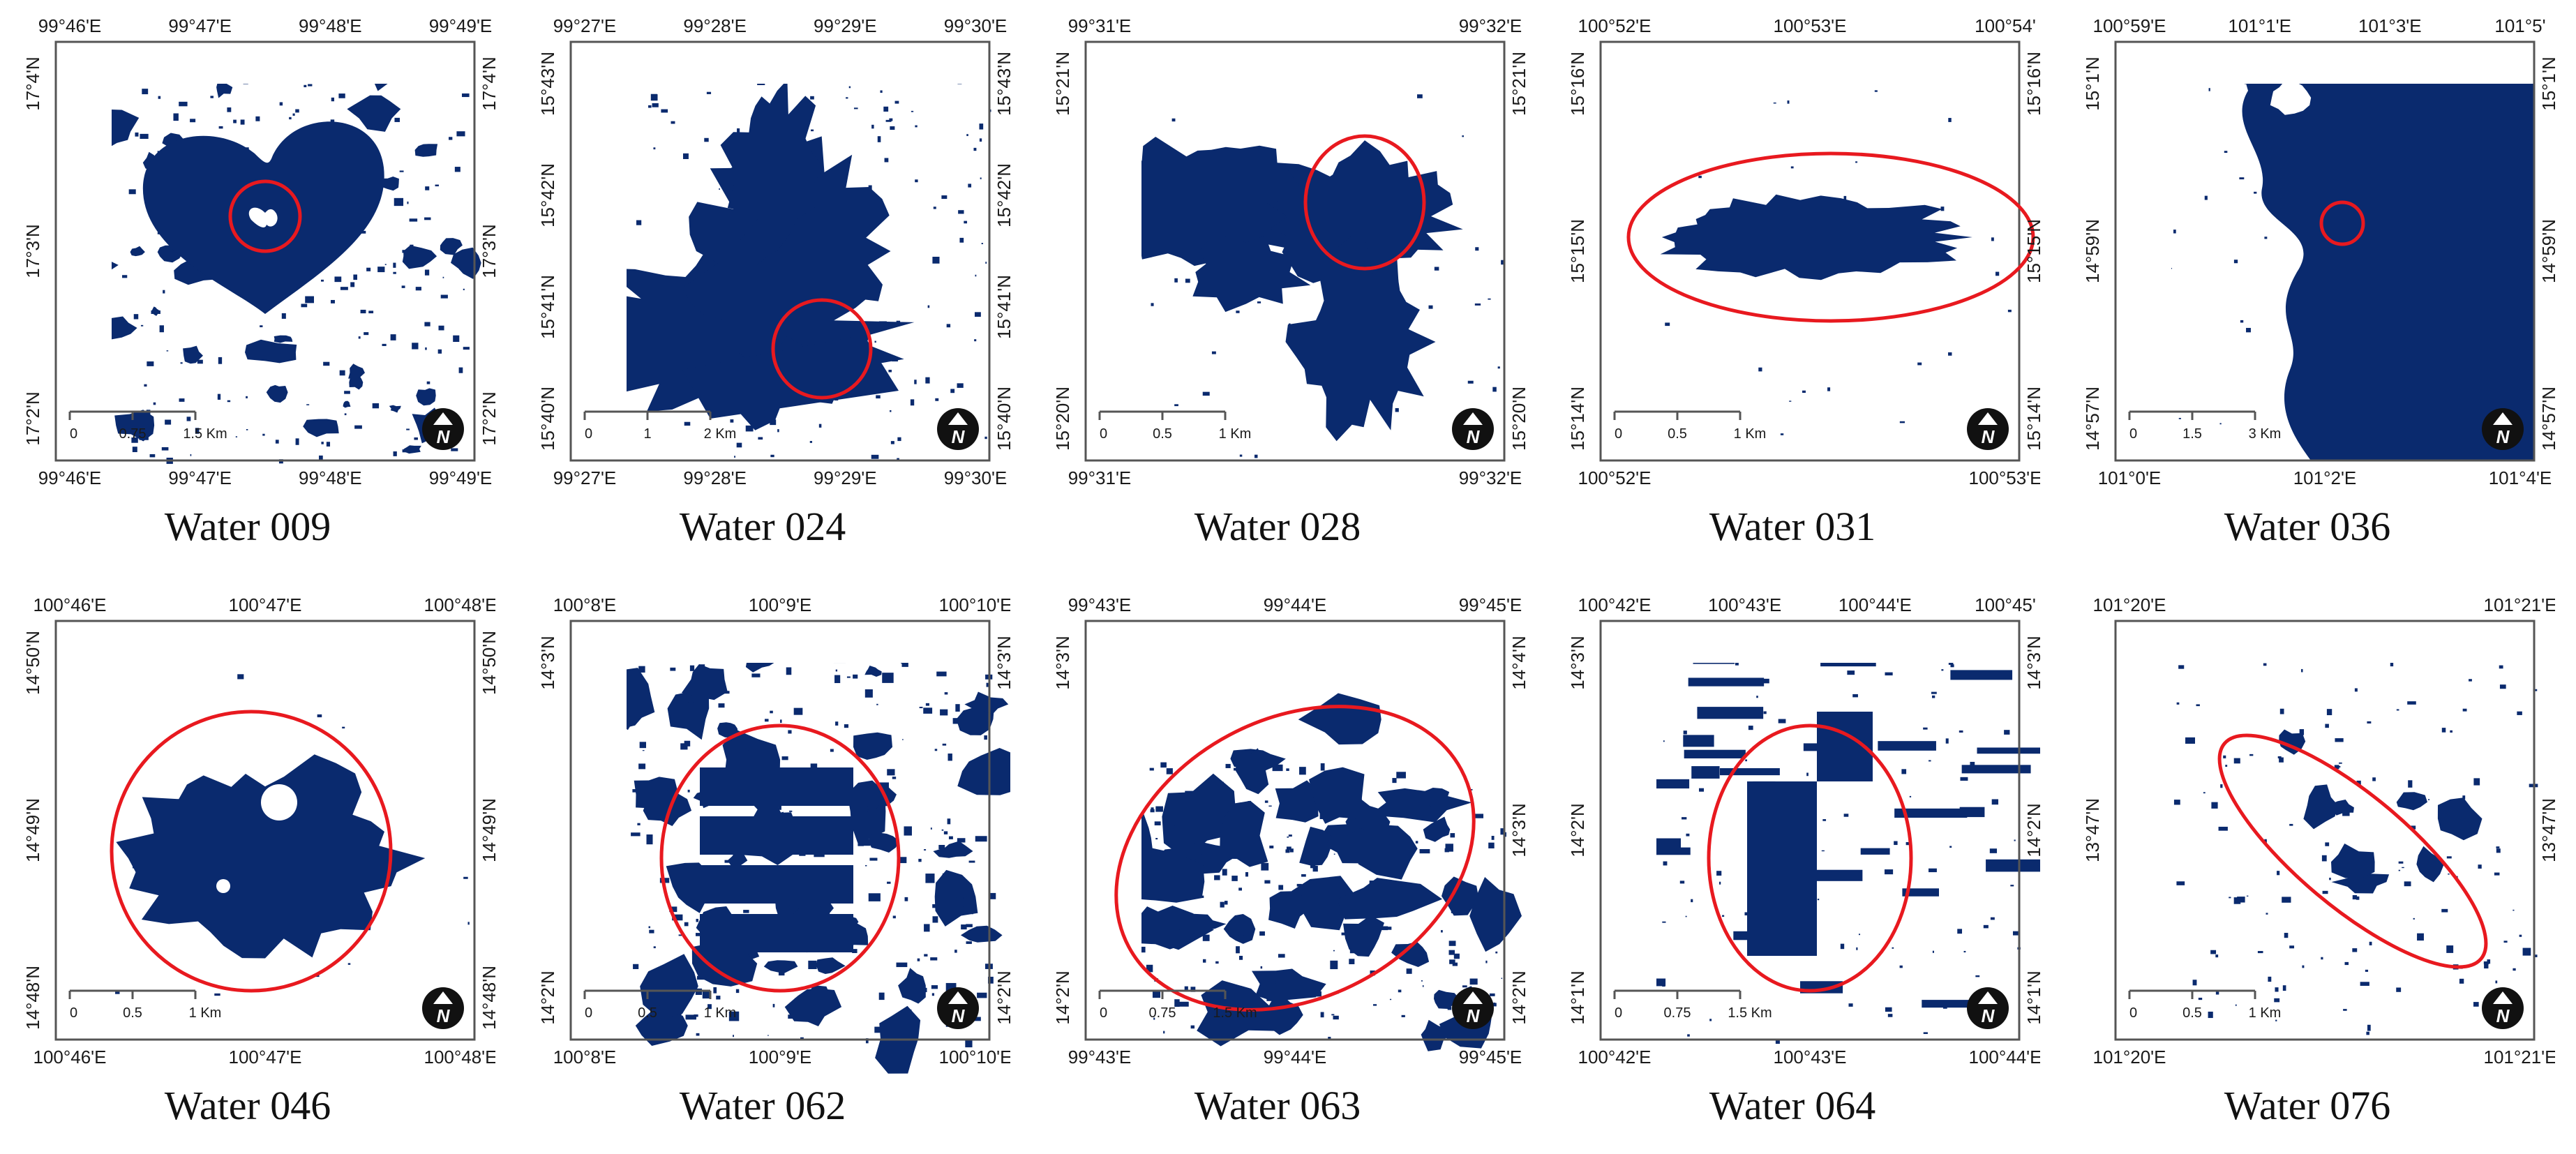  I want to click on right-coordinate-label: 14°50'N, so click(487, 663).